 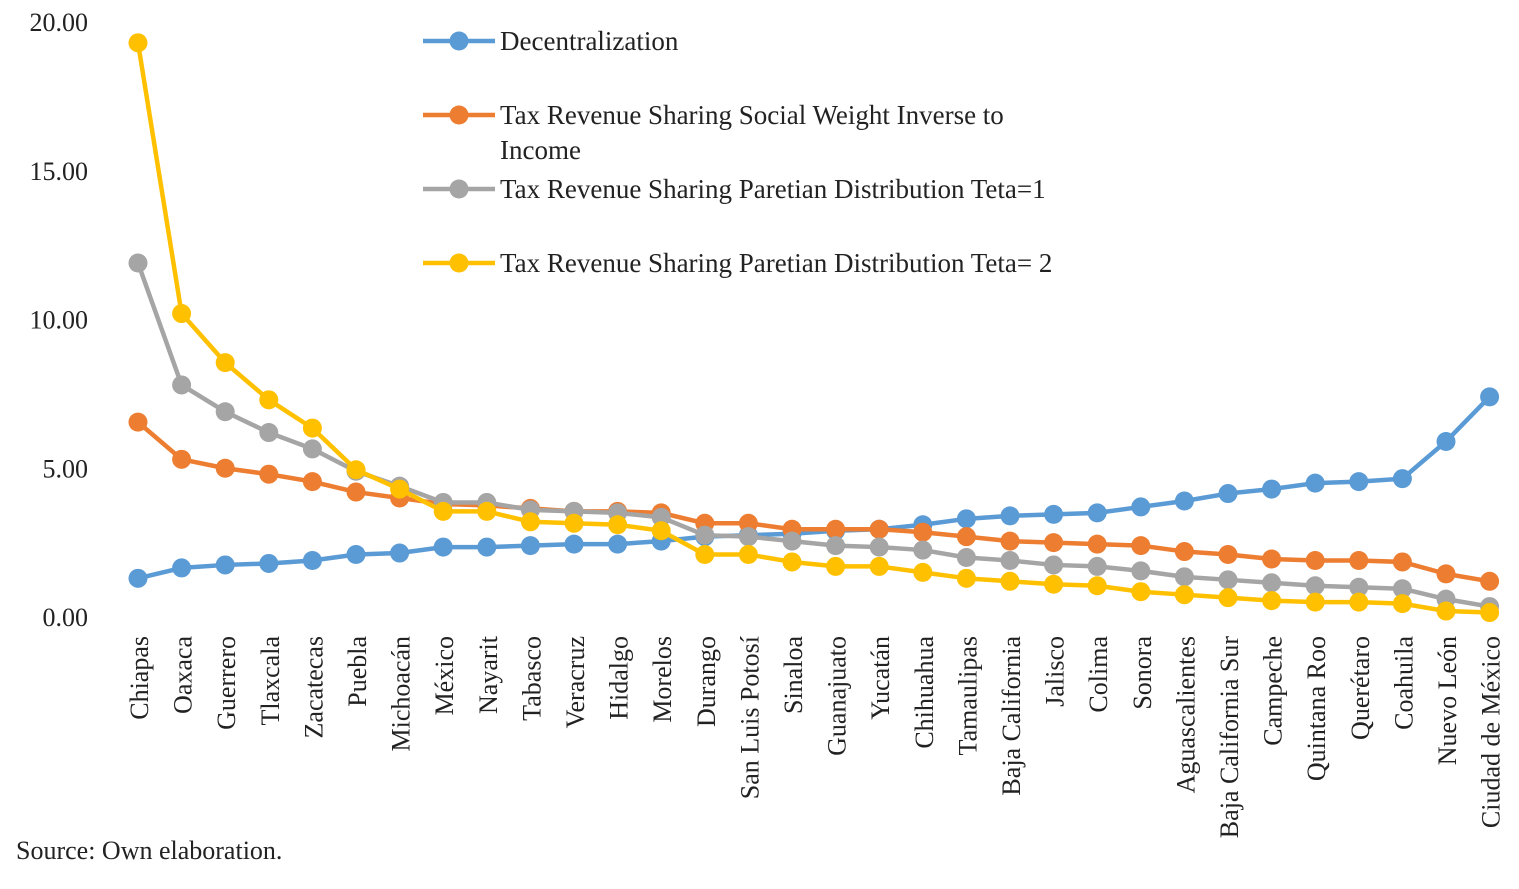 What do you see at coordinates (1273, 691) in the screenshot?
I see `category-label: Campeche` at bounding box center [1273, 691].